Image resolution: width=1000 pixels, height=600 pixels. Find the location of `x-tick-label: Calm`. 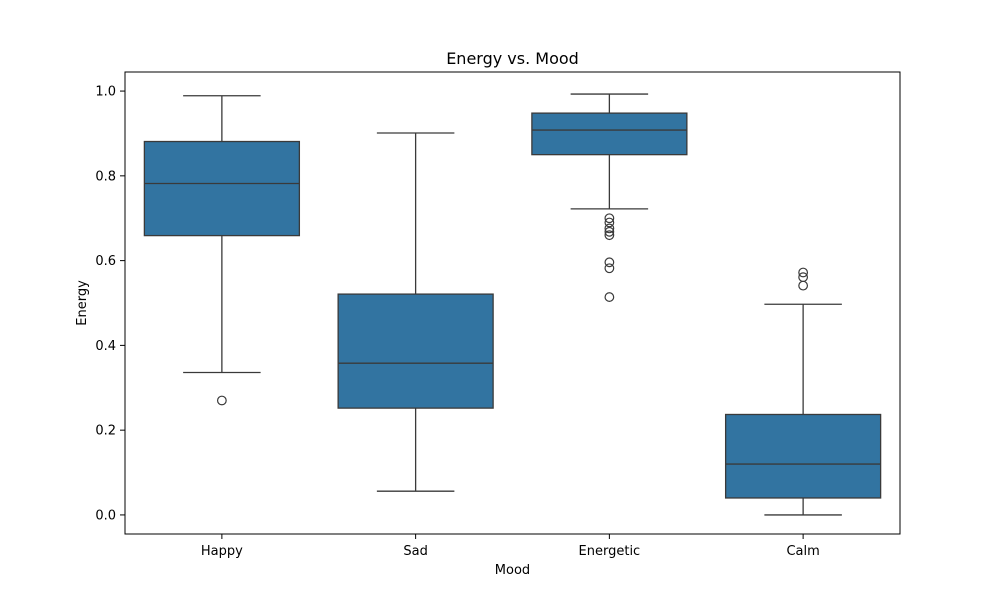

x-tick-label: Calm is located at coordinates (802, 551).